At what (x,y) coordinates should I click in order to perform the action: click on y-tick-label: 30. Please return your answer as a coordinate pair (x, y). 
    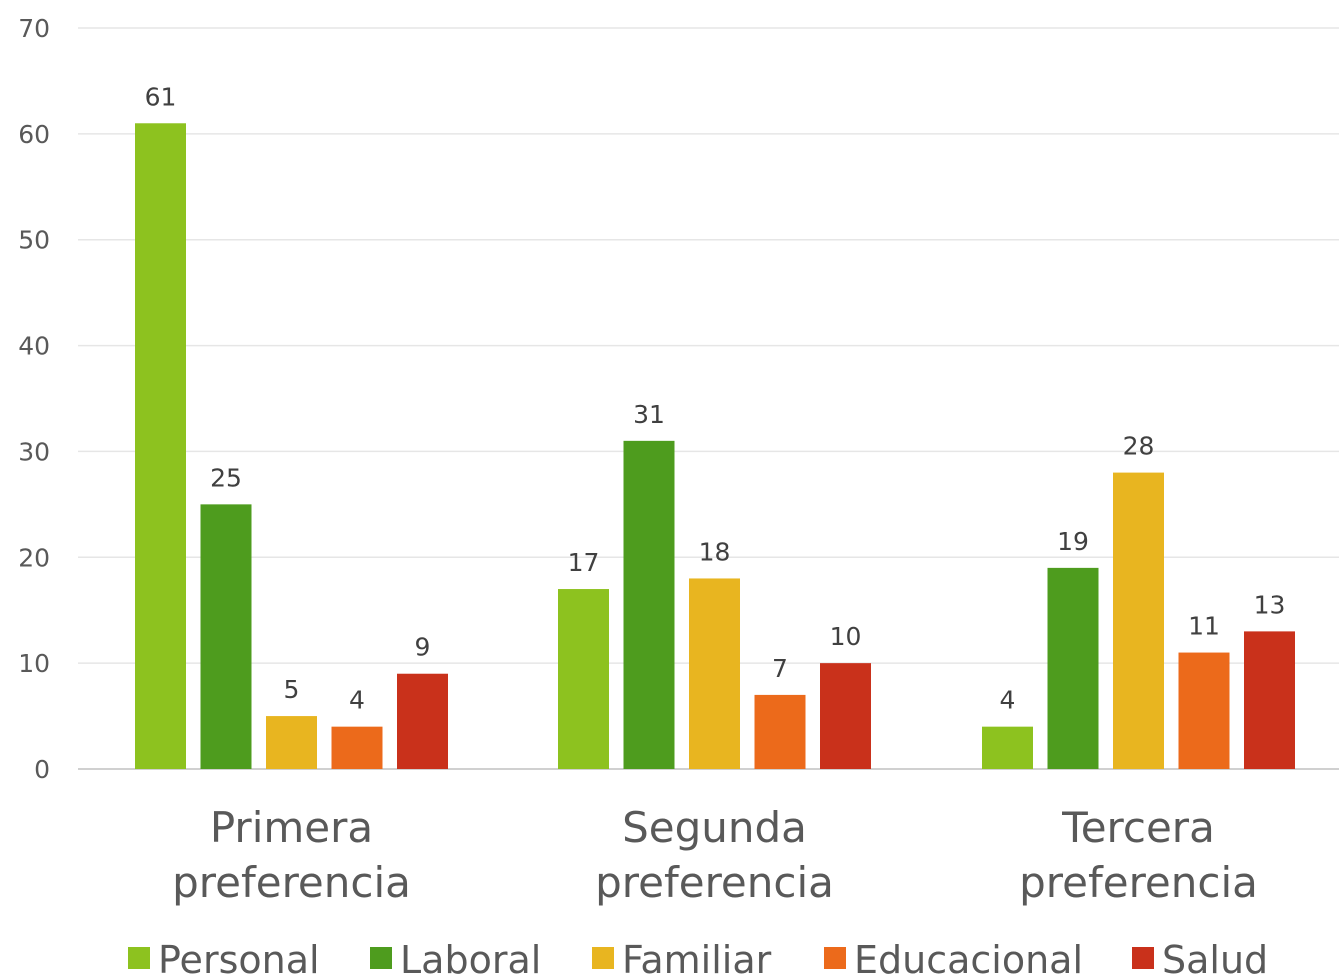
    Looking at the image, I should click on (34, 451).